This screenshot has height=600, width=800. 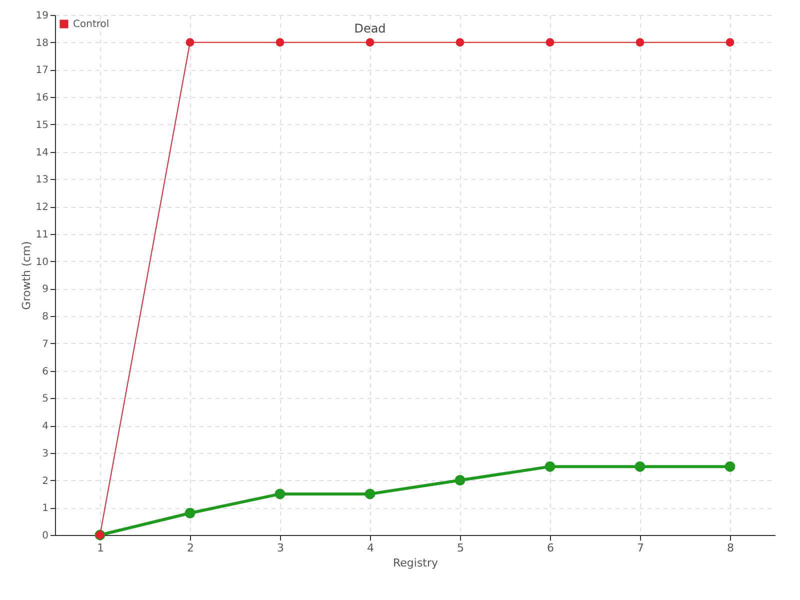 I want to click on y-tick-label: 3, so click(x=45, y=454).